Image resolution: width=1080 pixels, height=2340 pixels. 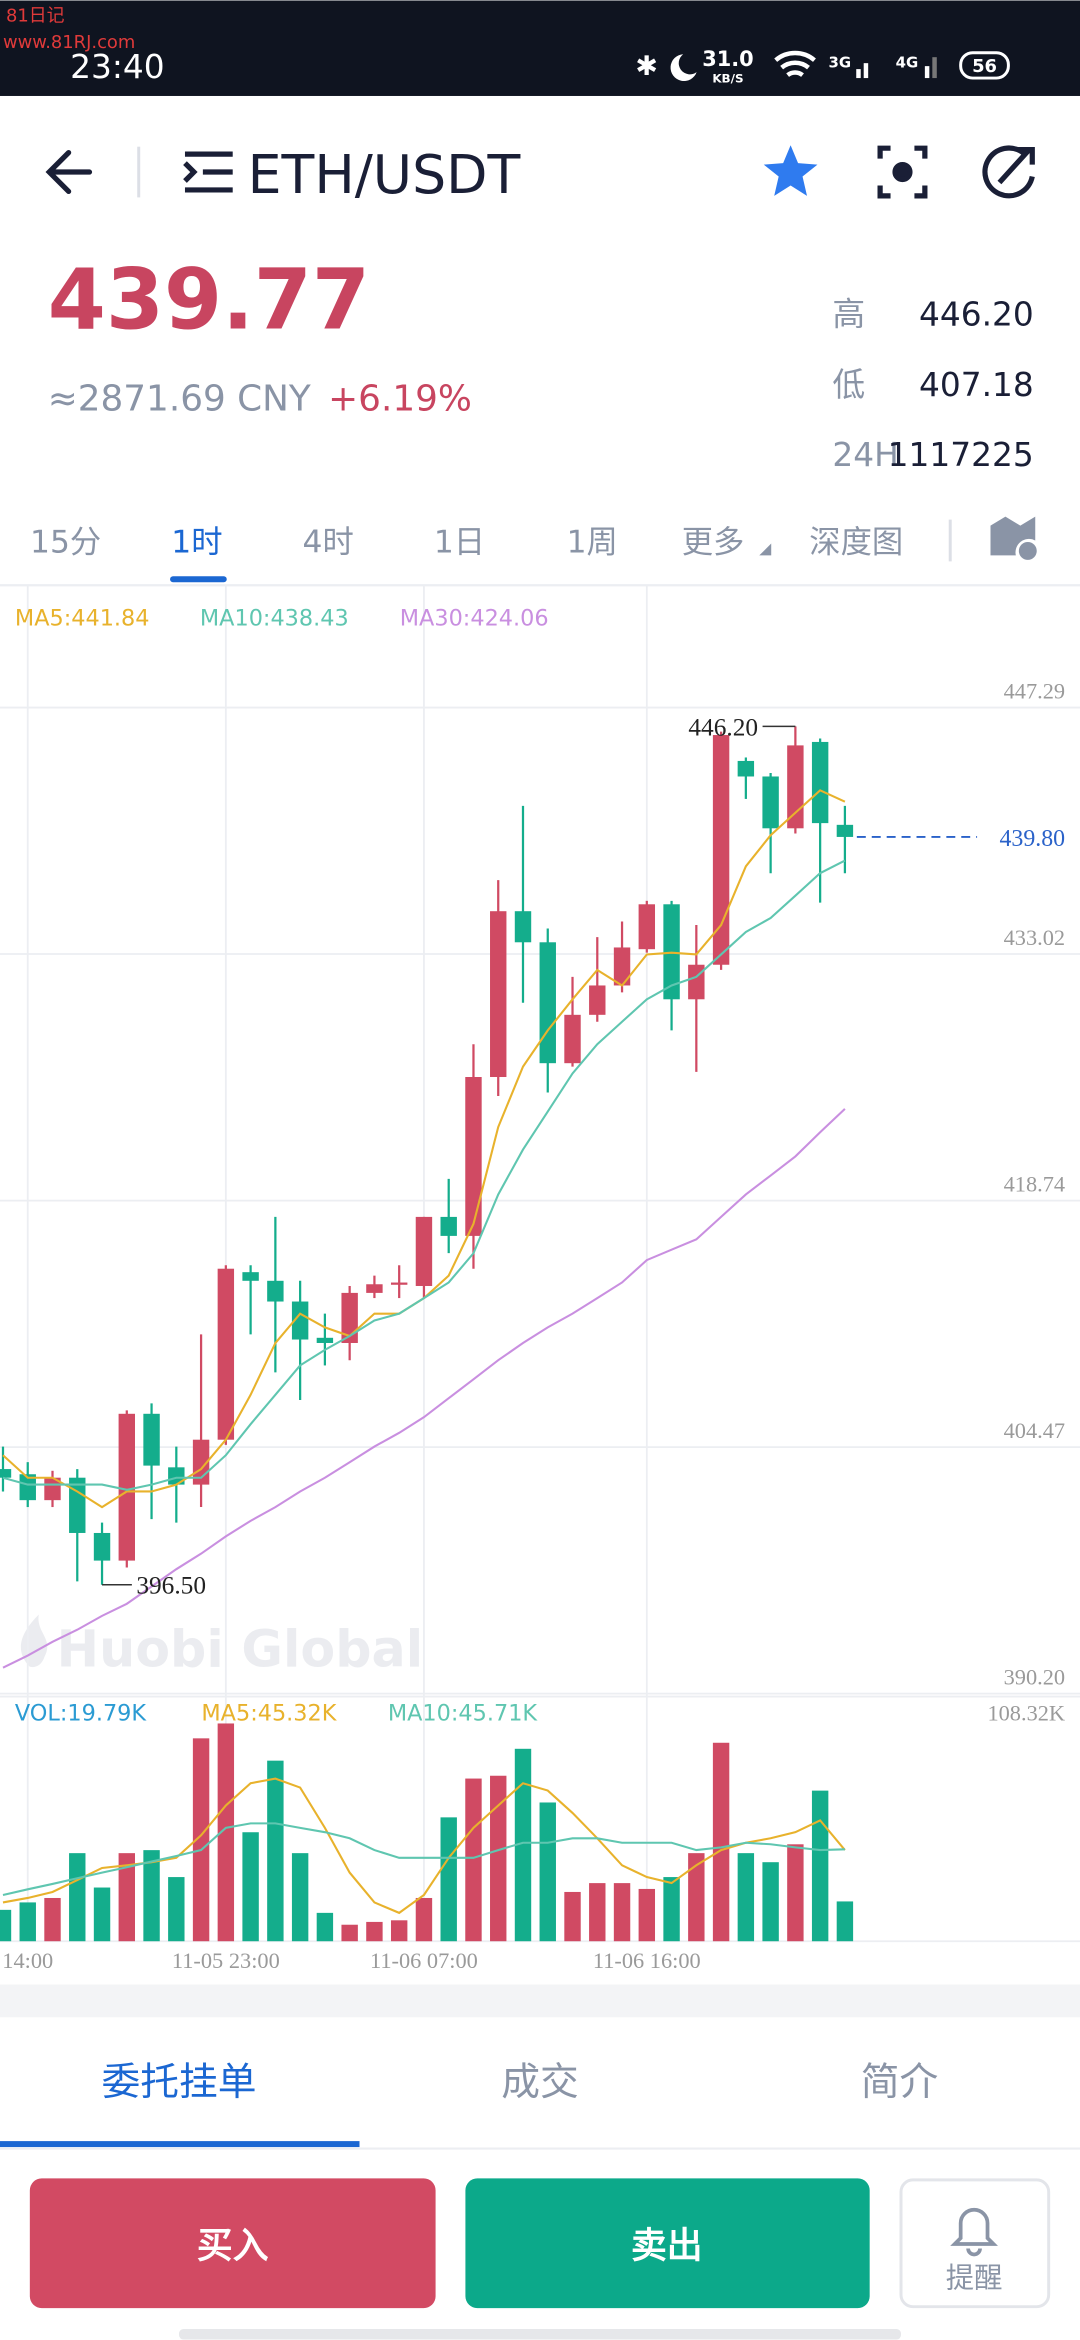 What do you see at coordinates (117, 67) in the screenshot?
I see `status-time: 23:40` at bounding box center [117, 67].